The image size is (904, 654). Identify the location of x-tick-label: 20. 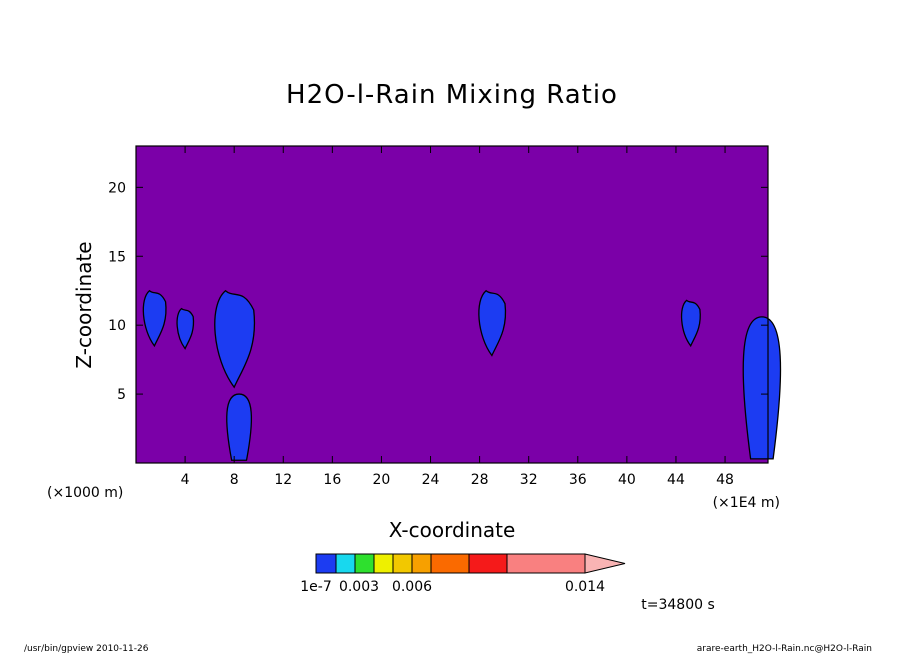
(382, 480).